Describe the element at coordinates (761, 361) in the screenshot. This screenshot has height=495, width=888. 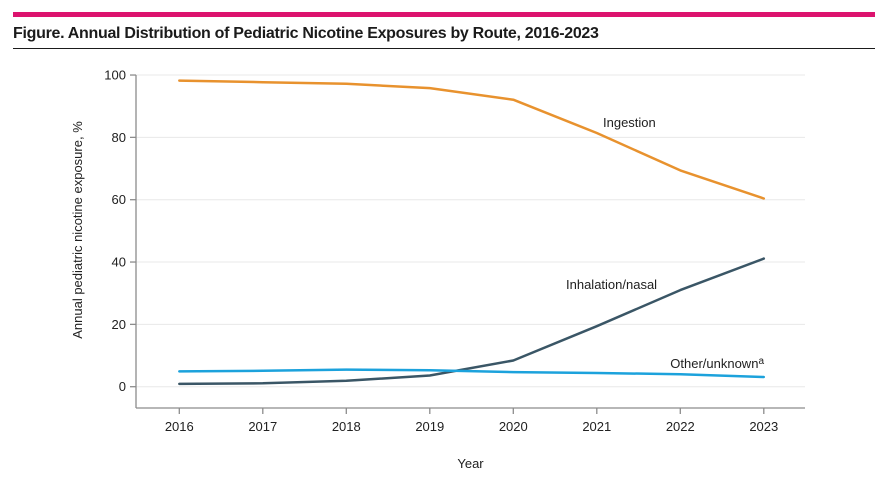
I see `footnote-marker: a` at that location.